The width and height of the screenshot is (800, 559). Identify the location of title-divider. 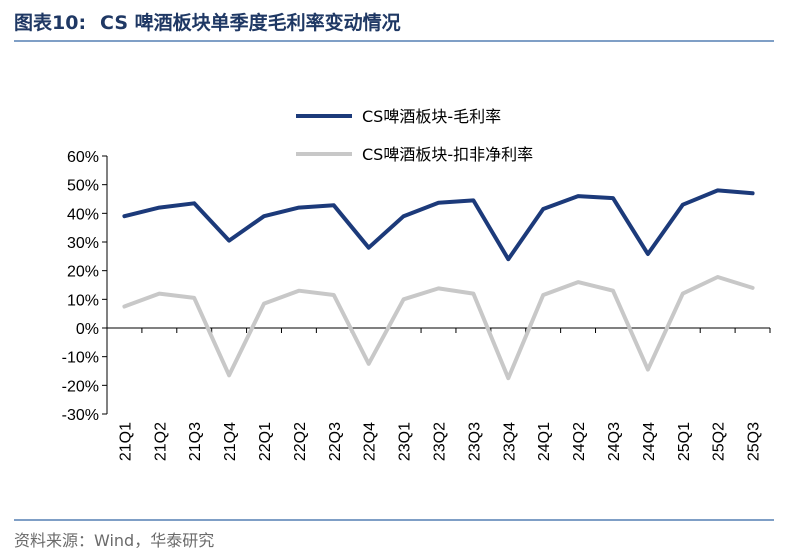
(394, 41).